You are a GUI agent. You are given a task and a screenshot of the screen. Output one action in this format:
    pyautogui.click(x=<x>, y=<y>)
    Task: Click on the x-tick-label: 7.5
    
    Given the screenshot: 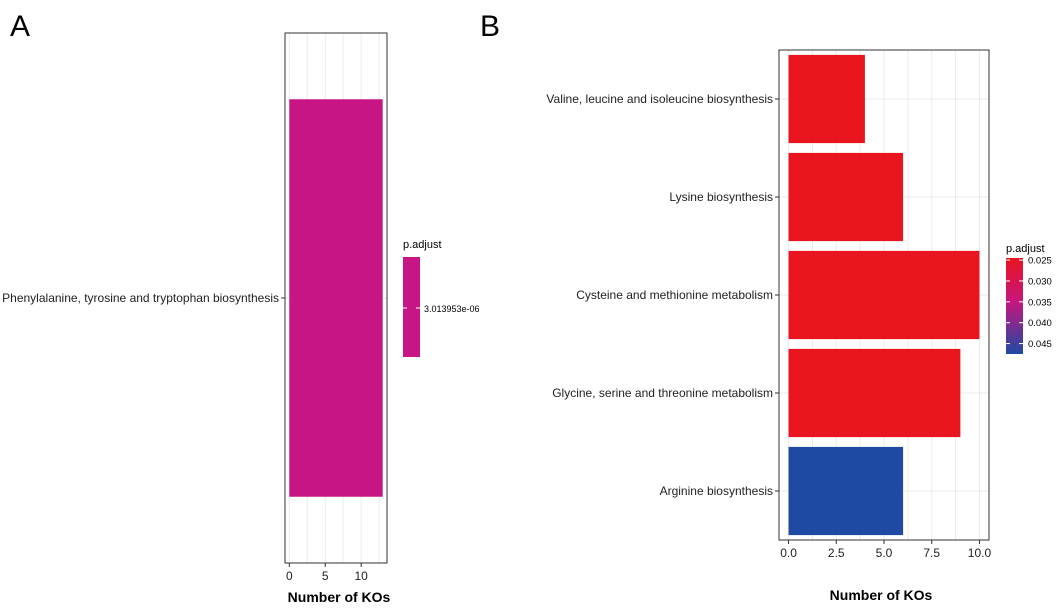 What is the action you would take?
    pyautogui.click(x=931, y=553)
    